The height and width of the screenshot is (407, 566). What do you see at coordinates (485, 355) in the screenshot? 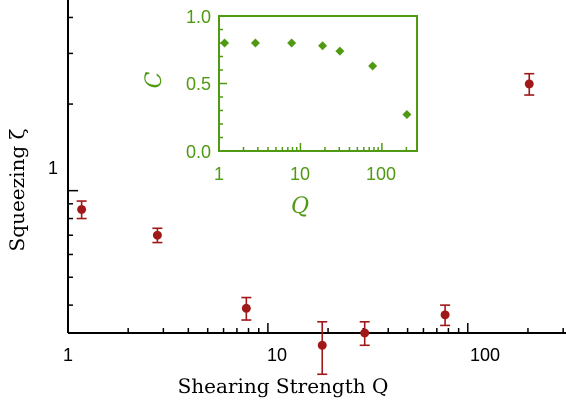
I see `main-x-tick-label: 100` at bounding box center [485, 355].